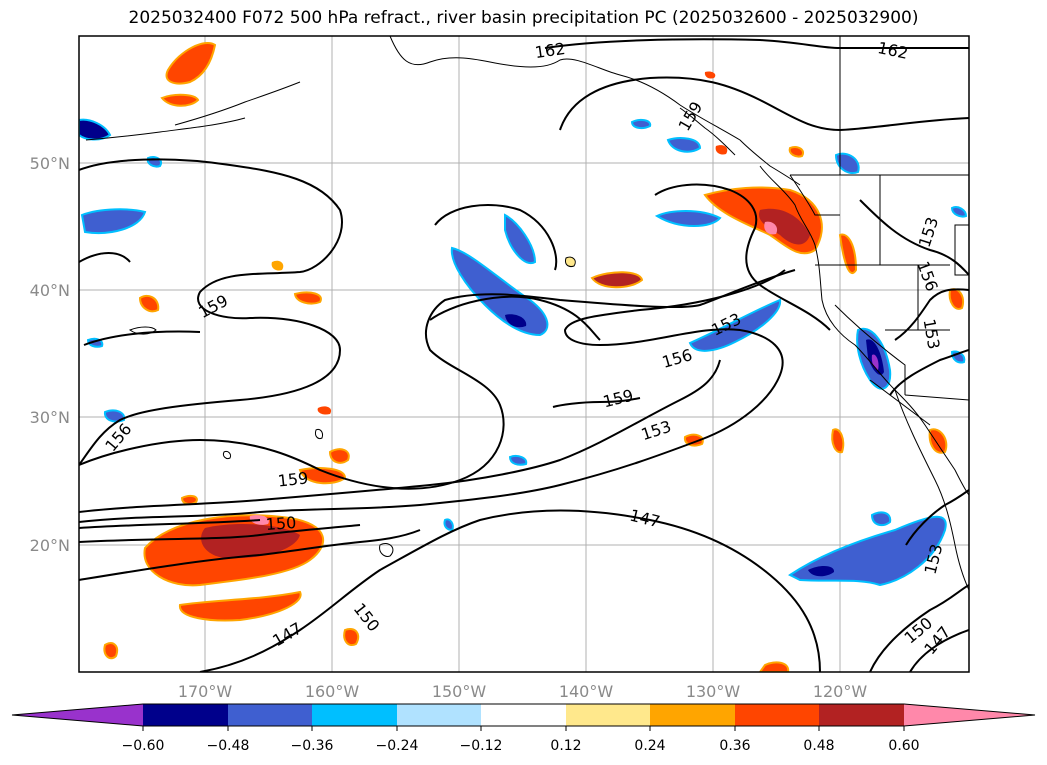 The height and width of the screenshot is (765, 1047). Describe the element at coordinates (50, 417) in the screenshot. I see `lat-label: 30°N` at that location.